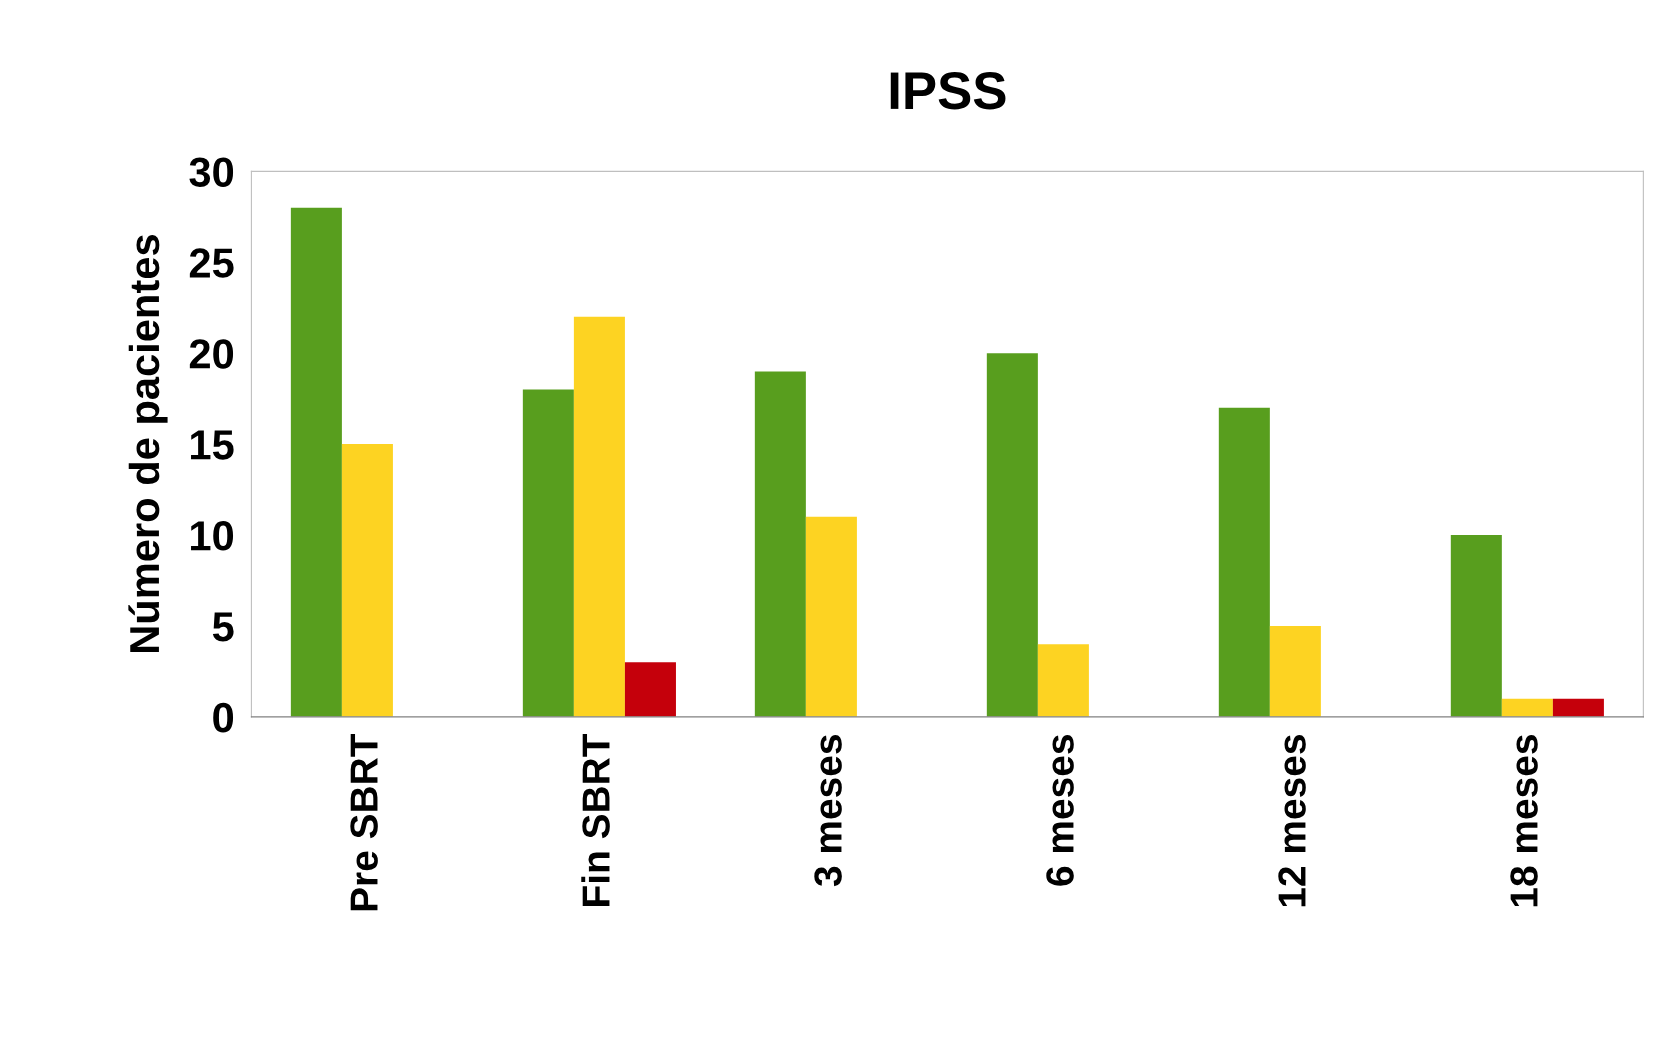  Describe the element at coordinates (212, 445) in the screenshot. I see `y-tick-label: 15` at that location.